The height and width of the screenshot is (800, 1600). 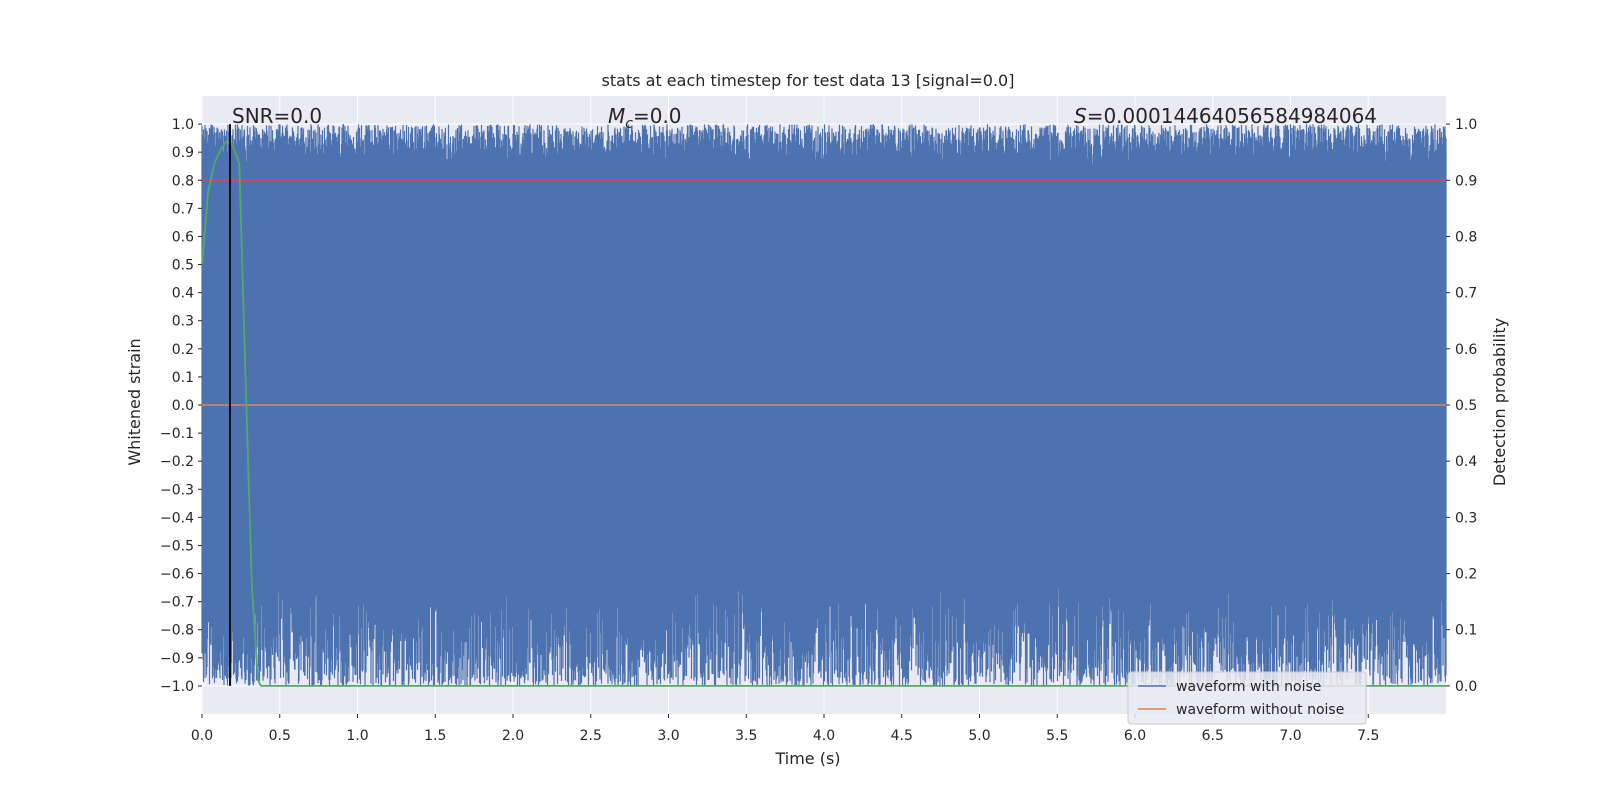 What do you see at coordinates (1466, 237) in the screenshot?
I see `y-right-tick-label: 0.8` at bounding box center [1466, 237].